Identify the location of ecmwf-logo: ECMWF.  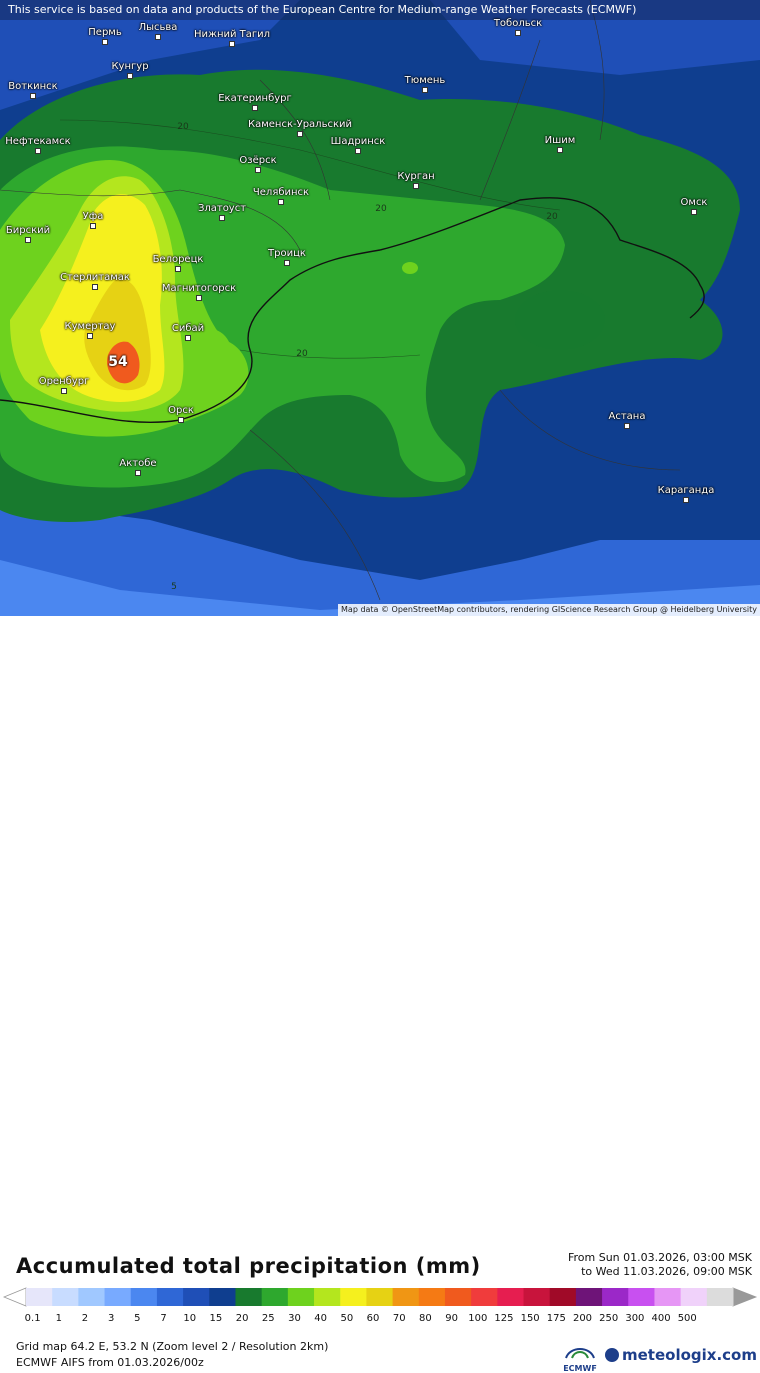
(580, 1357).